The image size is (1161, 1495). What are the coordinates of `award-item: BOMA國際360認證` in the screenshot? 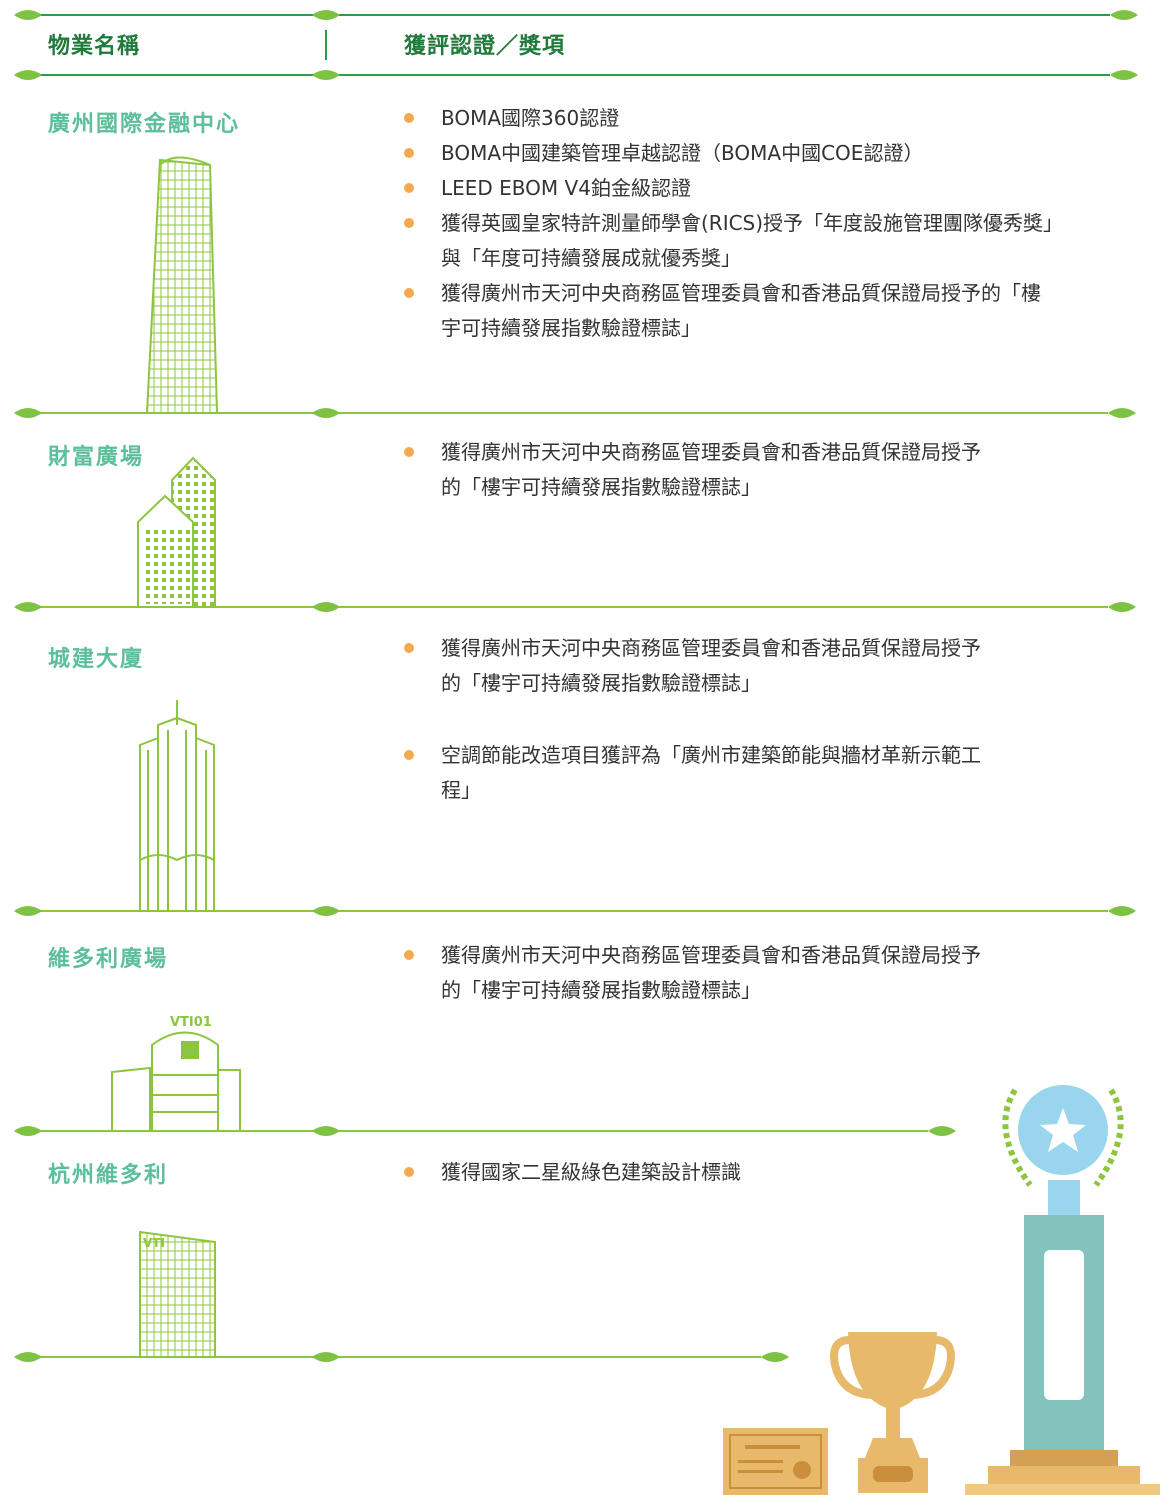 It's located at (730, 118).